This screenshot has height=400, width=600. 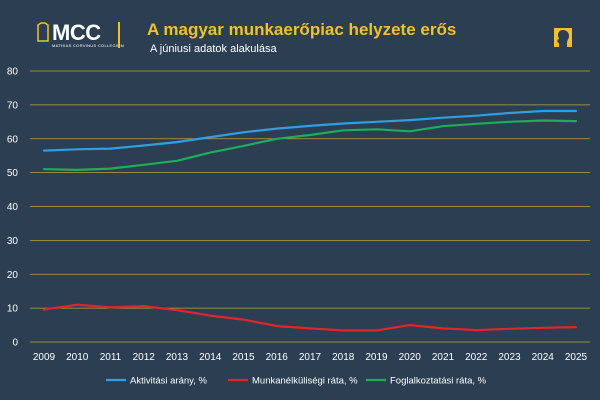 I want to click on y-tick-label: 60, so click(x=13, y=139).